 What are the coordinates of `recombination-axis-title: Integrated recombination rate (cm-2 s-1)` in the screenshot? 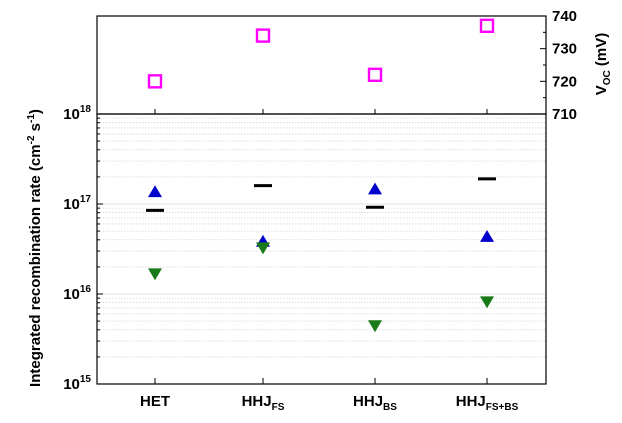 It's located at (35, 248).